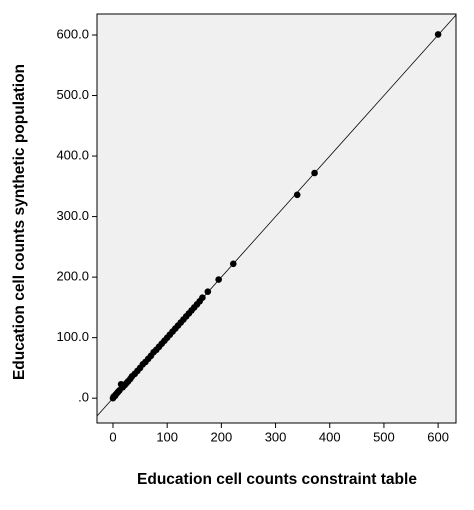 The image size is (474, 510). What do you see at coordinates (438, 436) in the screenshot?
I see `x-tick-label: 600` at bounding box center [438, 436].